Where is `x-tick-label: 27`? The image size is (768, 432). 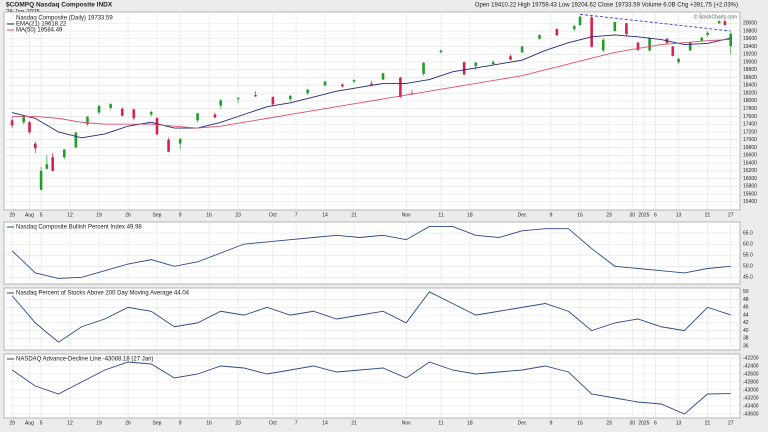 x-tick-label: 27 is located at coordinates (731, 423).